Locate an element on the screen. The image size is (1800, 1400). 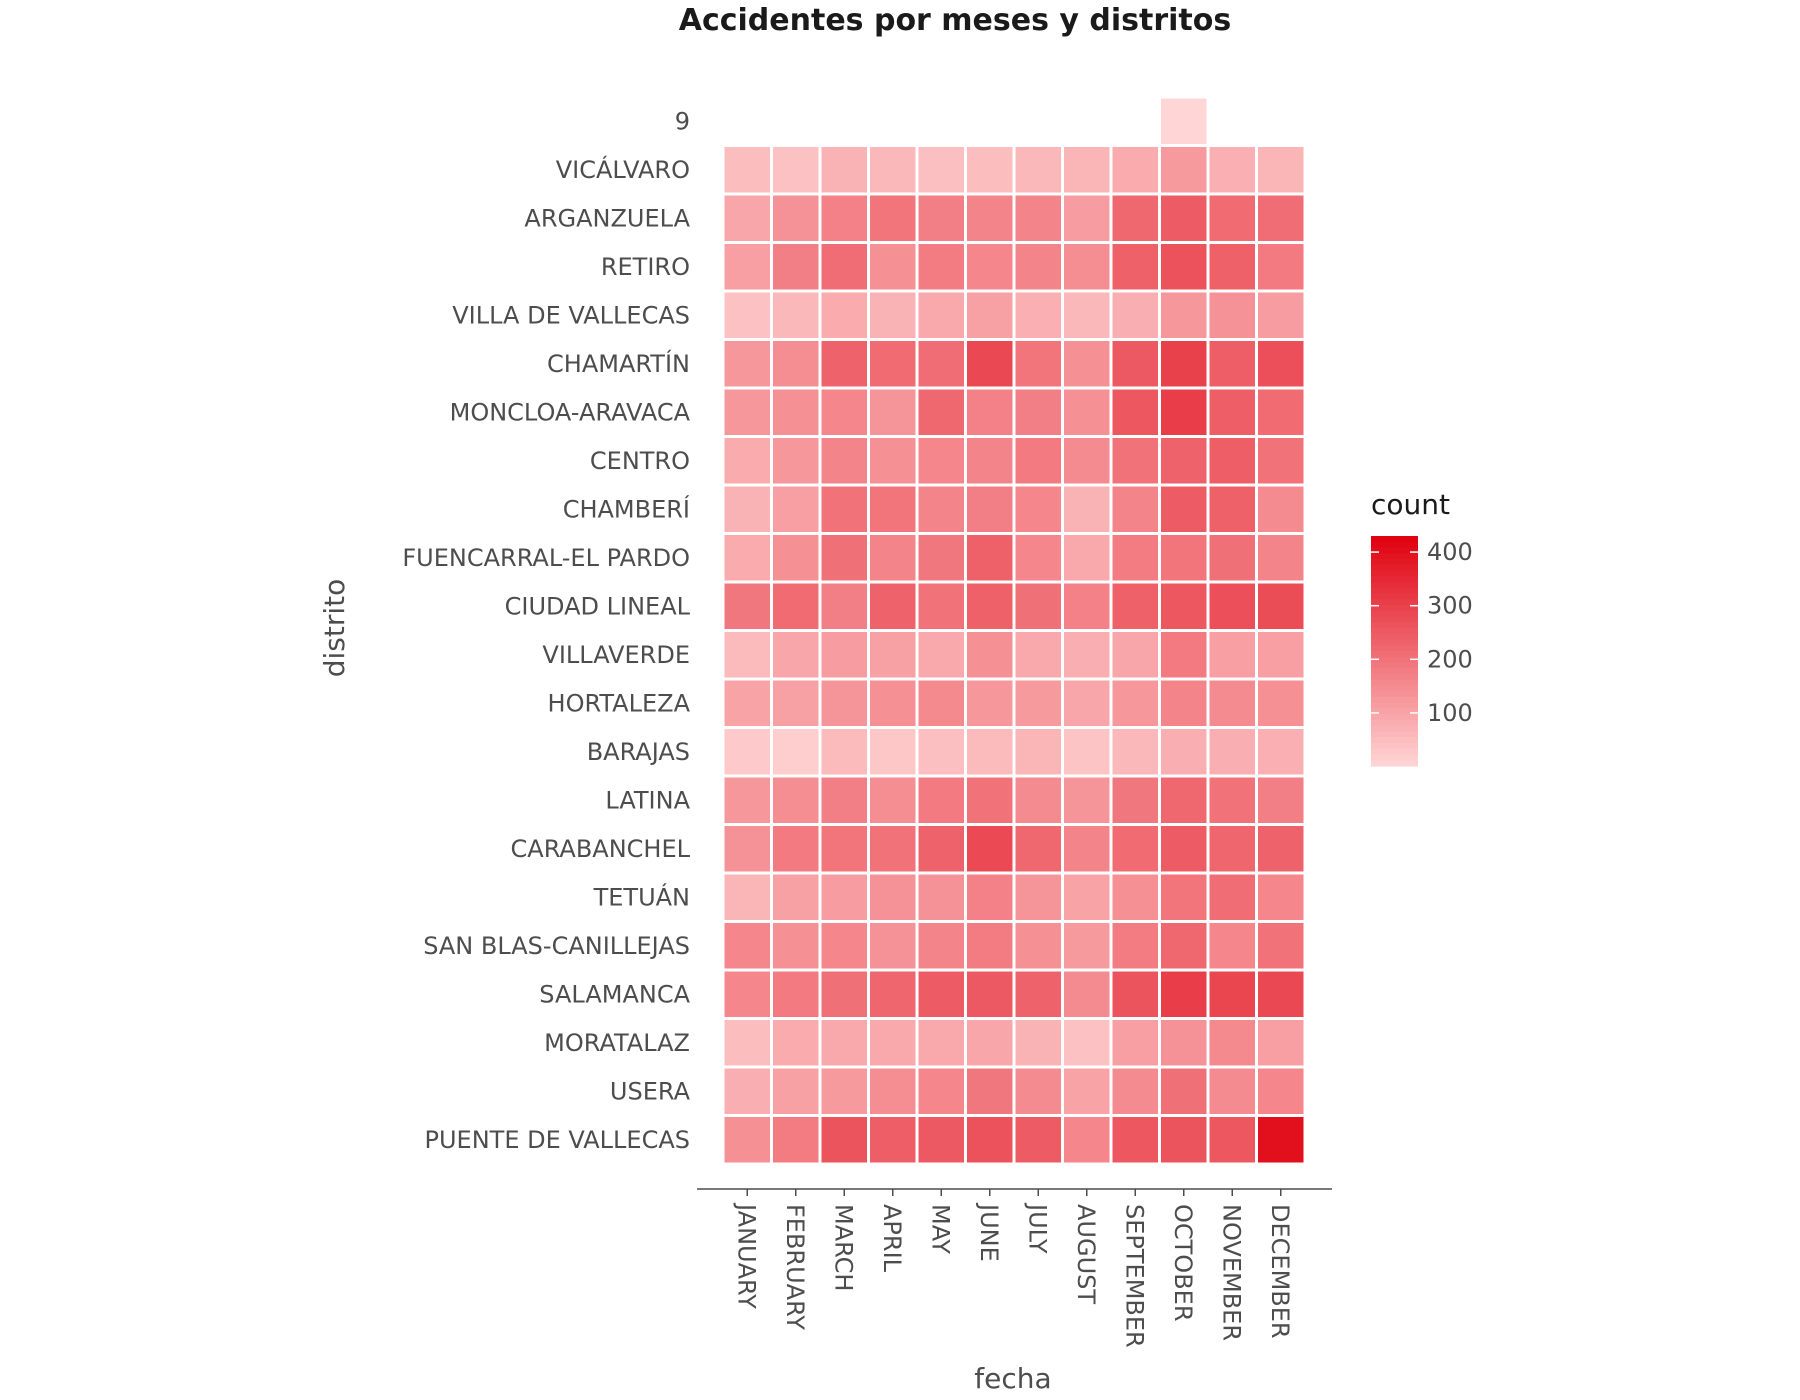
x-tick-label: FEBRUARY is located at coordinates (795, 1267).